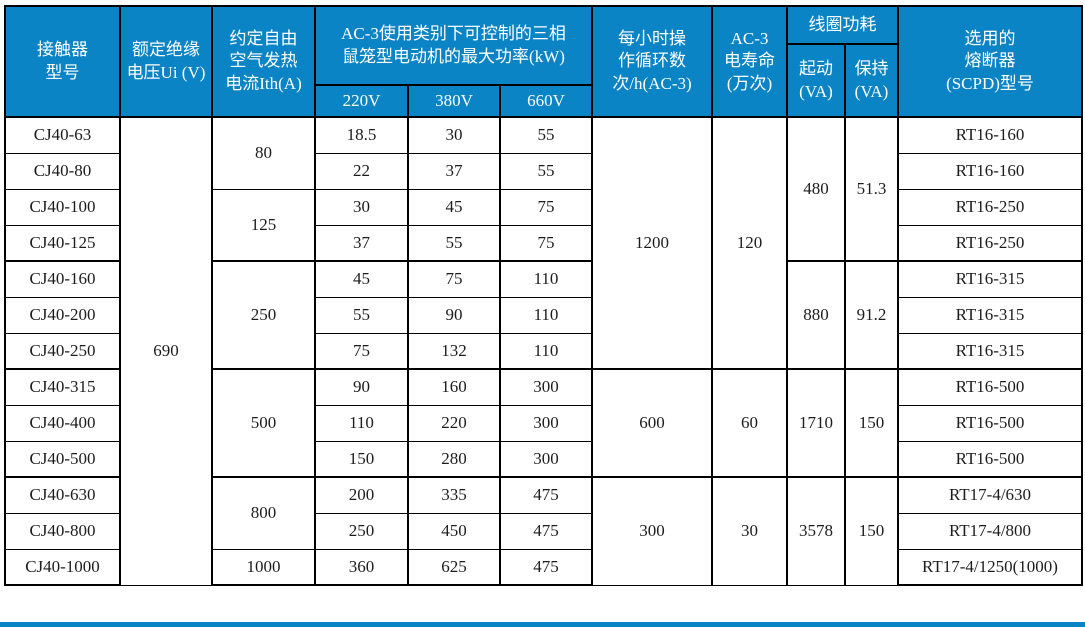 The image size is (1085, 627). What do you see at coordinates (990, 61) in the screenshot?
I see `col-header-fuse: 选用的 熔断器 (SCPD)型号` at bounding box center [990, 61].